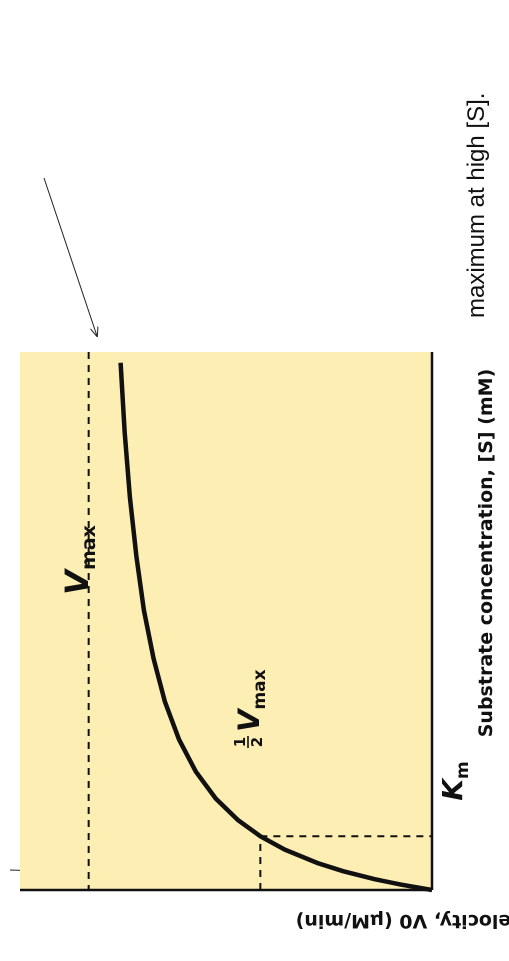 This screenshot has width=509, height=961. I want to click on half-fraction-denominator: 2, so click(257, 742).